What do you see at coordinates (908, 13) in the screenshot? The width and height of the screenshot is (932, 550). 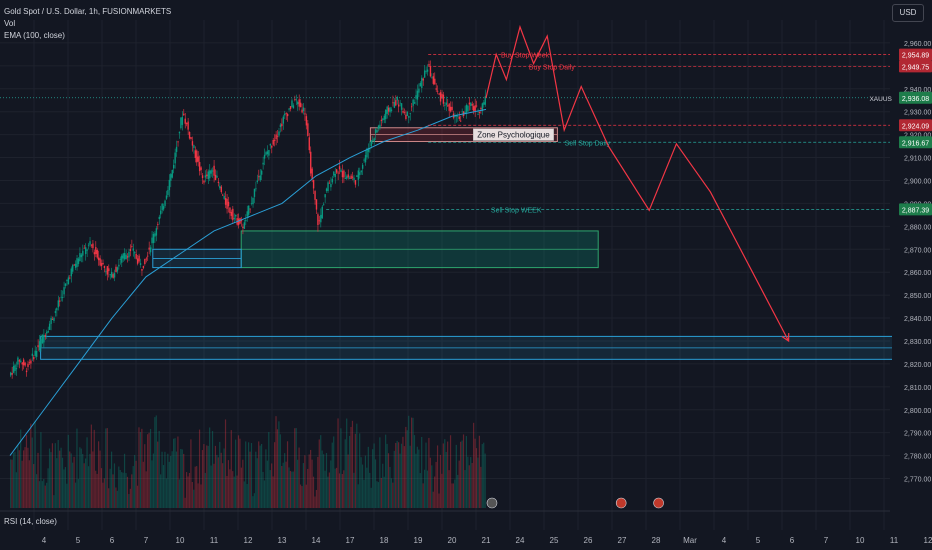 I see `currency-button: USD` at bounding box center [908, 13].